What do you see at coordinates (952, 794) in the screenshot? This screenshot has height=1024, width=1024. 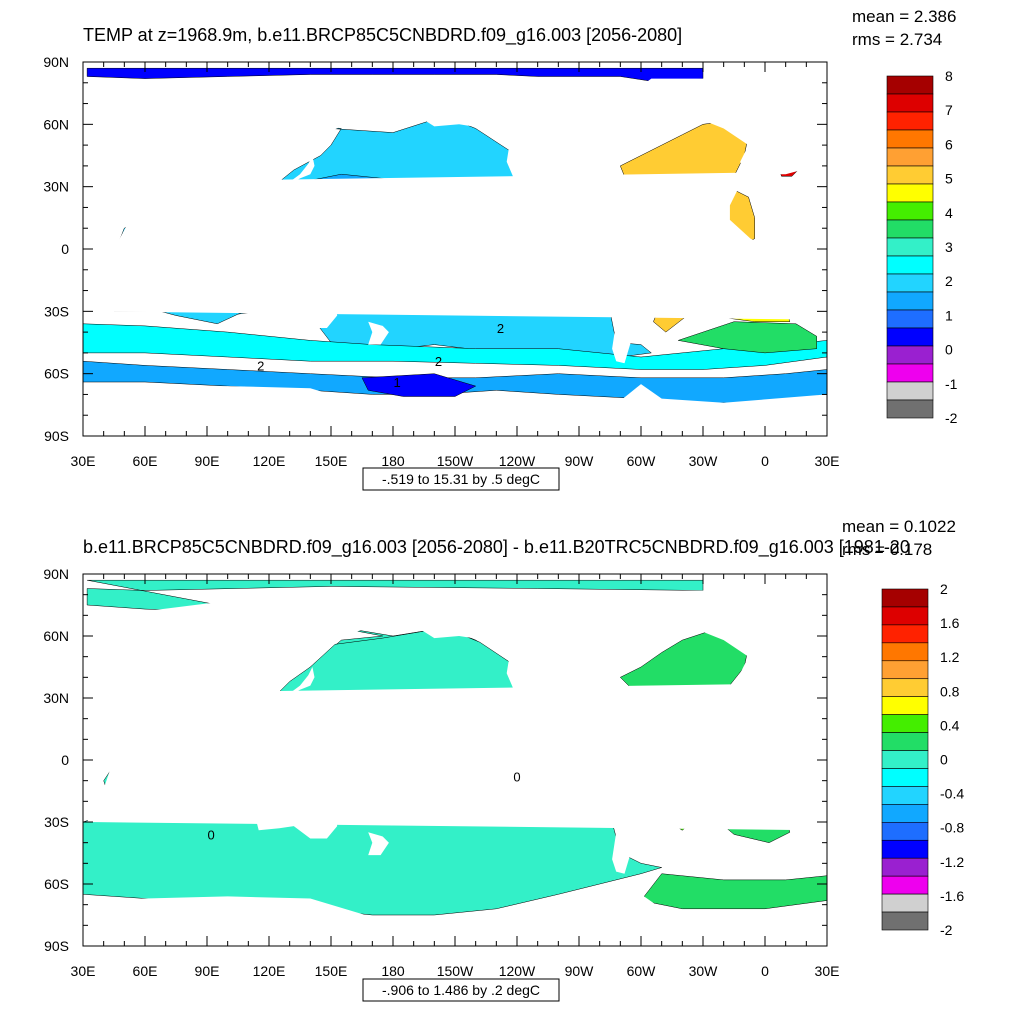 I see `colorbar-label: -0.4` at bounding box center [952, 794].